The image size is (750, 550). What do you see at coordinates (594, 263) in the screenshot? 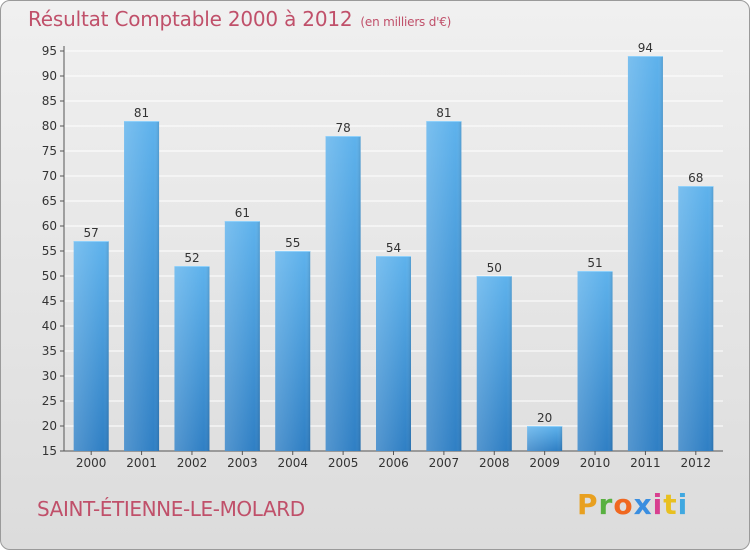
I see `bar-value-label: 51` at bounding box center [594, 263].